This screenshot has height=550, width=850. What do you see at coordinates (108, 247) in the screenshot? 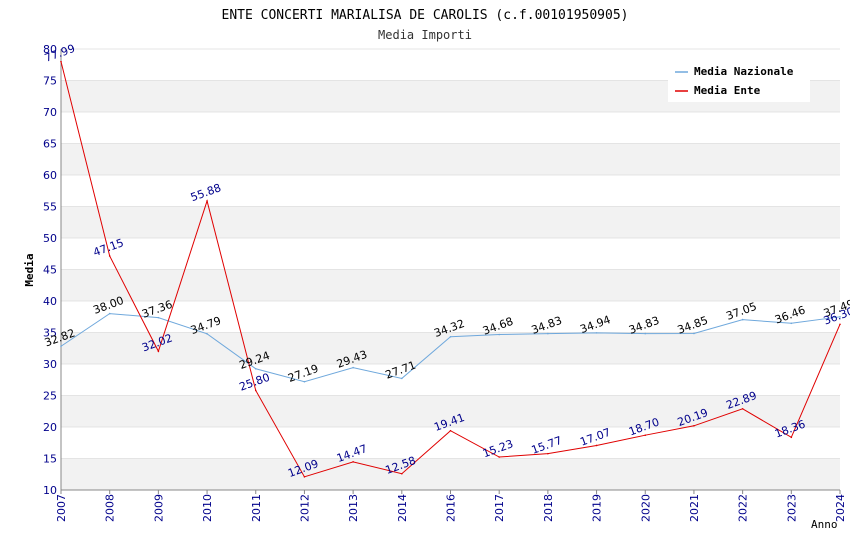
I see `data-label-ente: 47.15` at bounding box center [108, 247].